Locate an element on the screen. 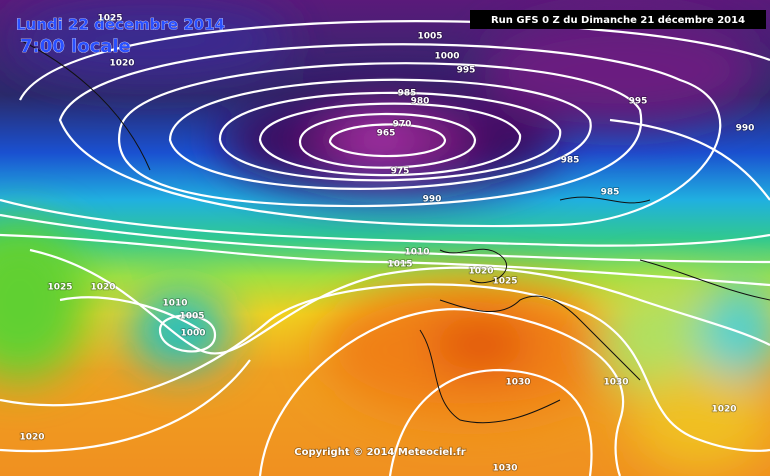 This screenshot has height=476, width=770. isobar-label: 1015 is located at coordinates (399, 265).